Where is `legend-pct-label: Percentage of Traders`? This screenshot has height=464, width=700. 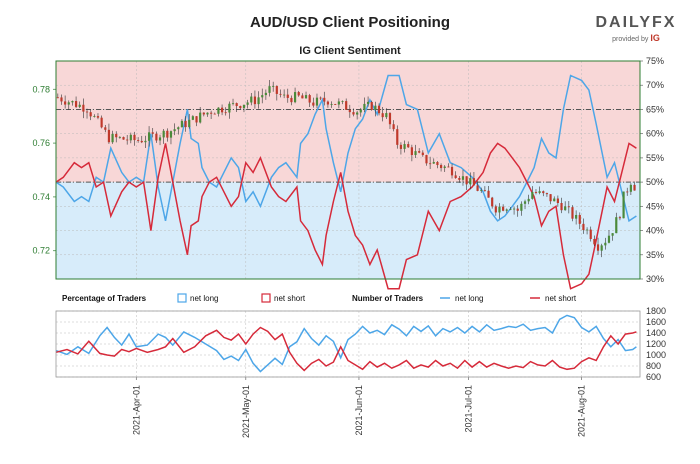
legend-pct-label: Percentage of Traders is located at coordinates (104, 298).